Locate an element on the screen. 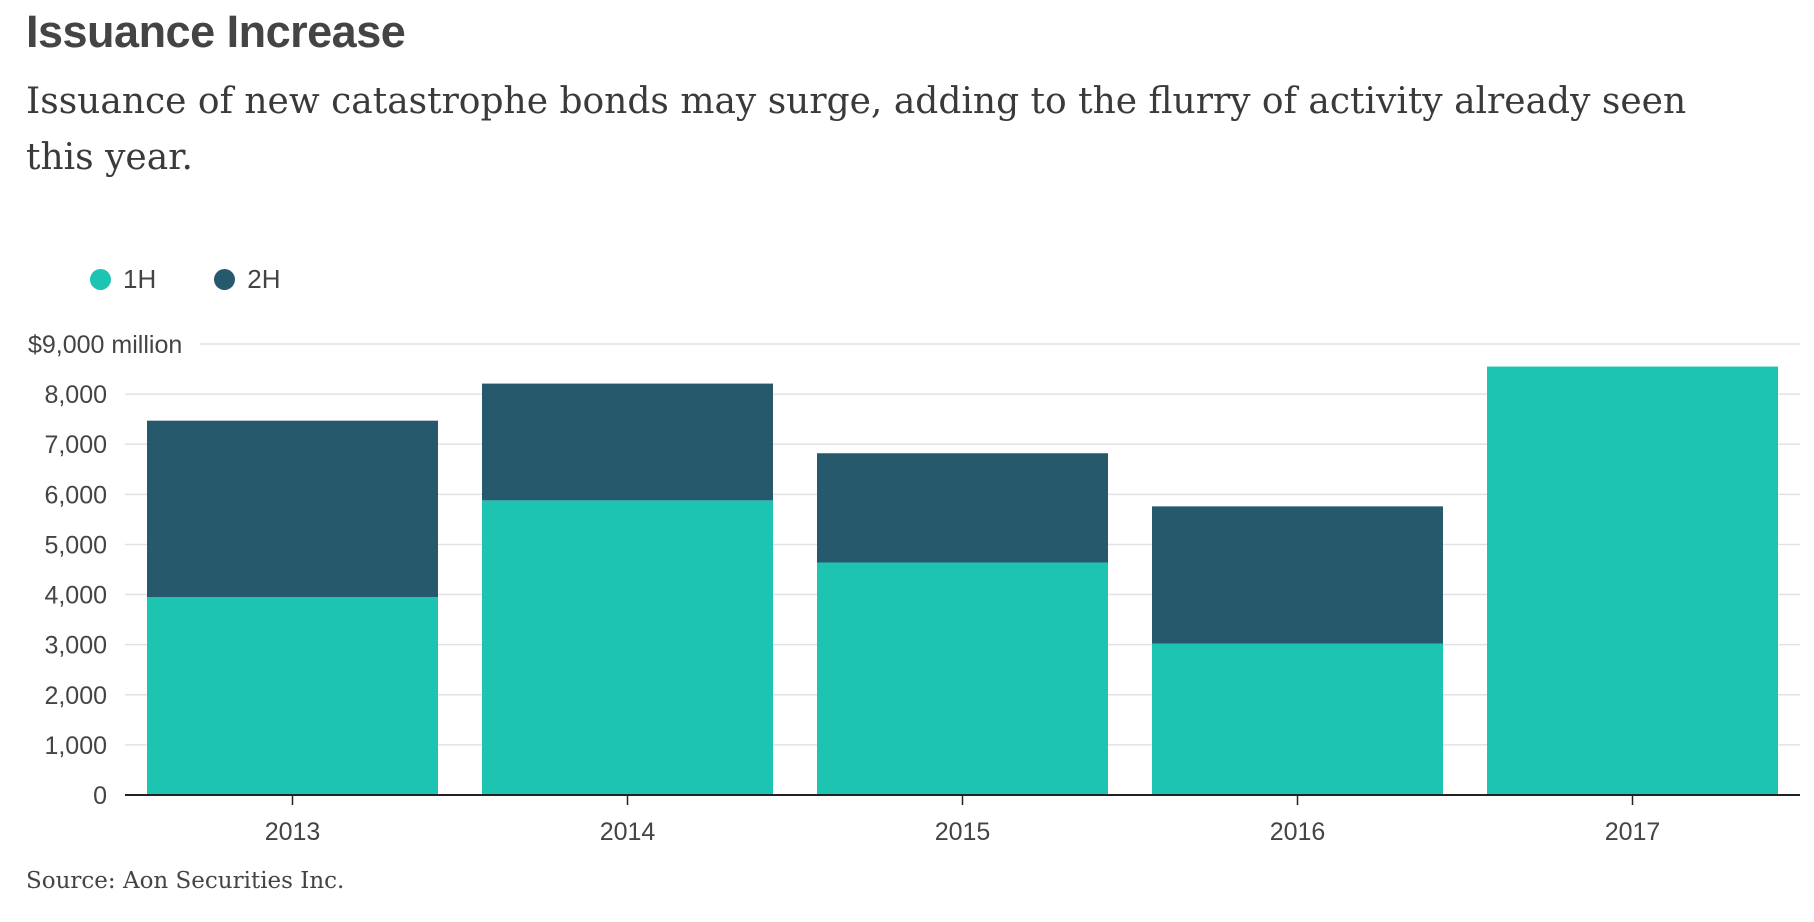  bar-1h-2015 is located at coordinates (962, 678).